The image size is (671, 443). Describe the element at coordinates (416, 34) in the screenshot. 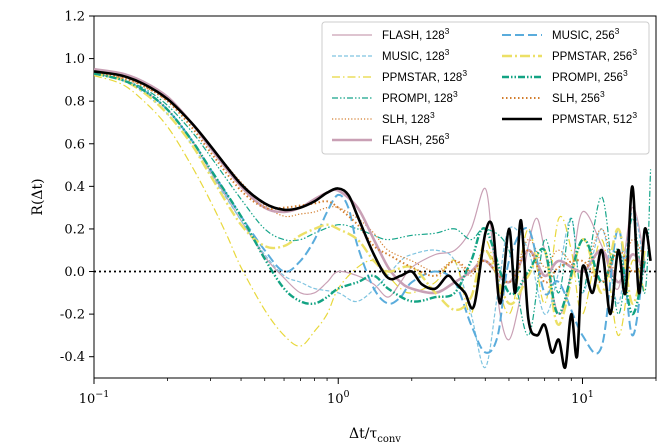

I see `legend-label: FLASH, 1283` at that location.